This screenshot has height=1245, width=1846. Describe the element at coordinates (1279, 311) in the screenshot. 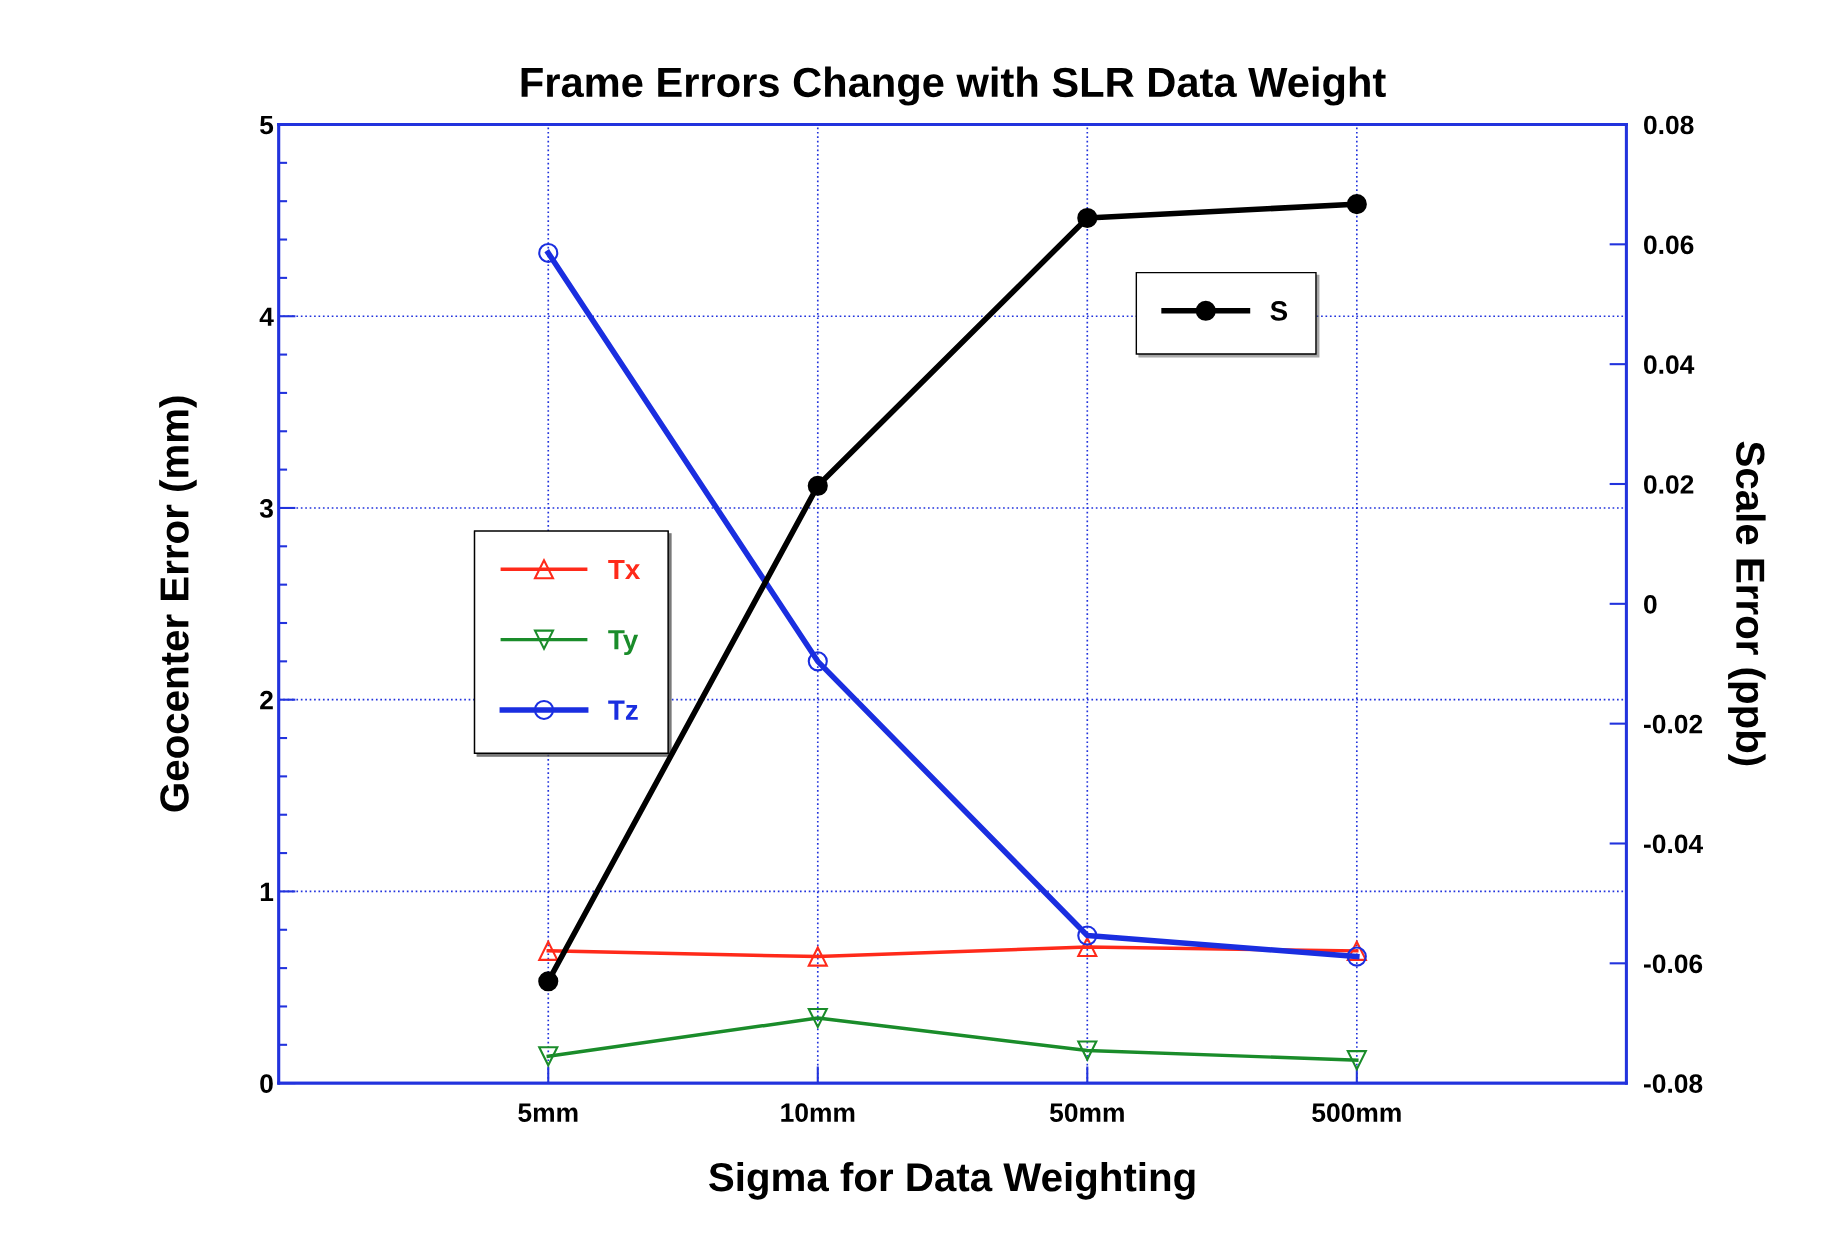

I see `legend-label: S` at that location.